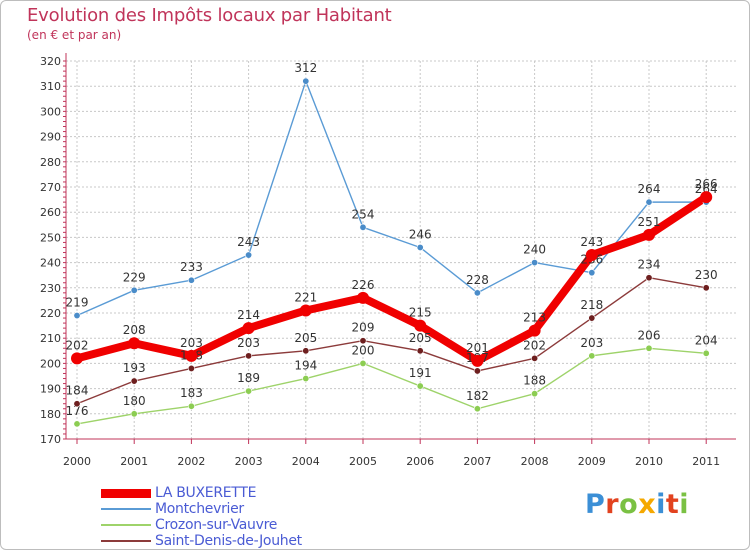 The image size is (750, 550). I want to click on x-tick-label: 2002, so click(191, 461).